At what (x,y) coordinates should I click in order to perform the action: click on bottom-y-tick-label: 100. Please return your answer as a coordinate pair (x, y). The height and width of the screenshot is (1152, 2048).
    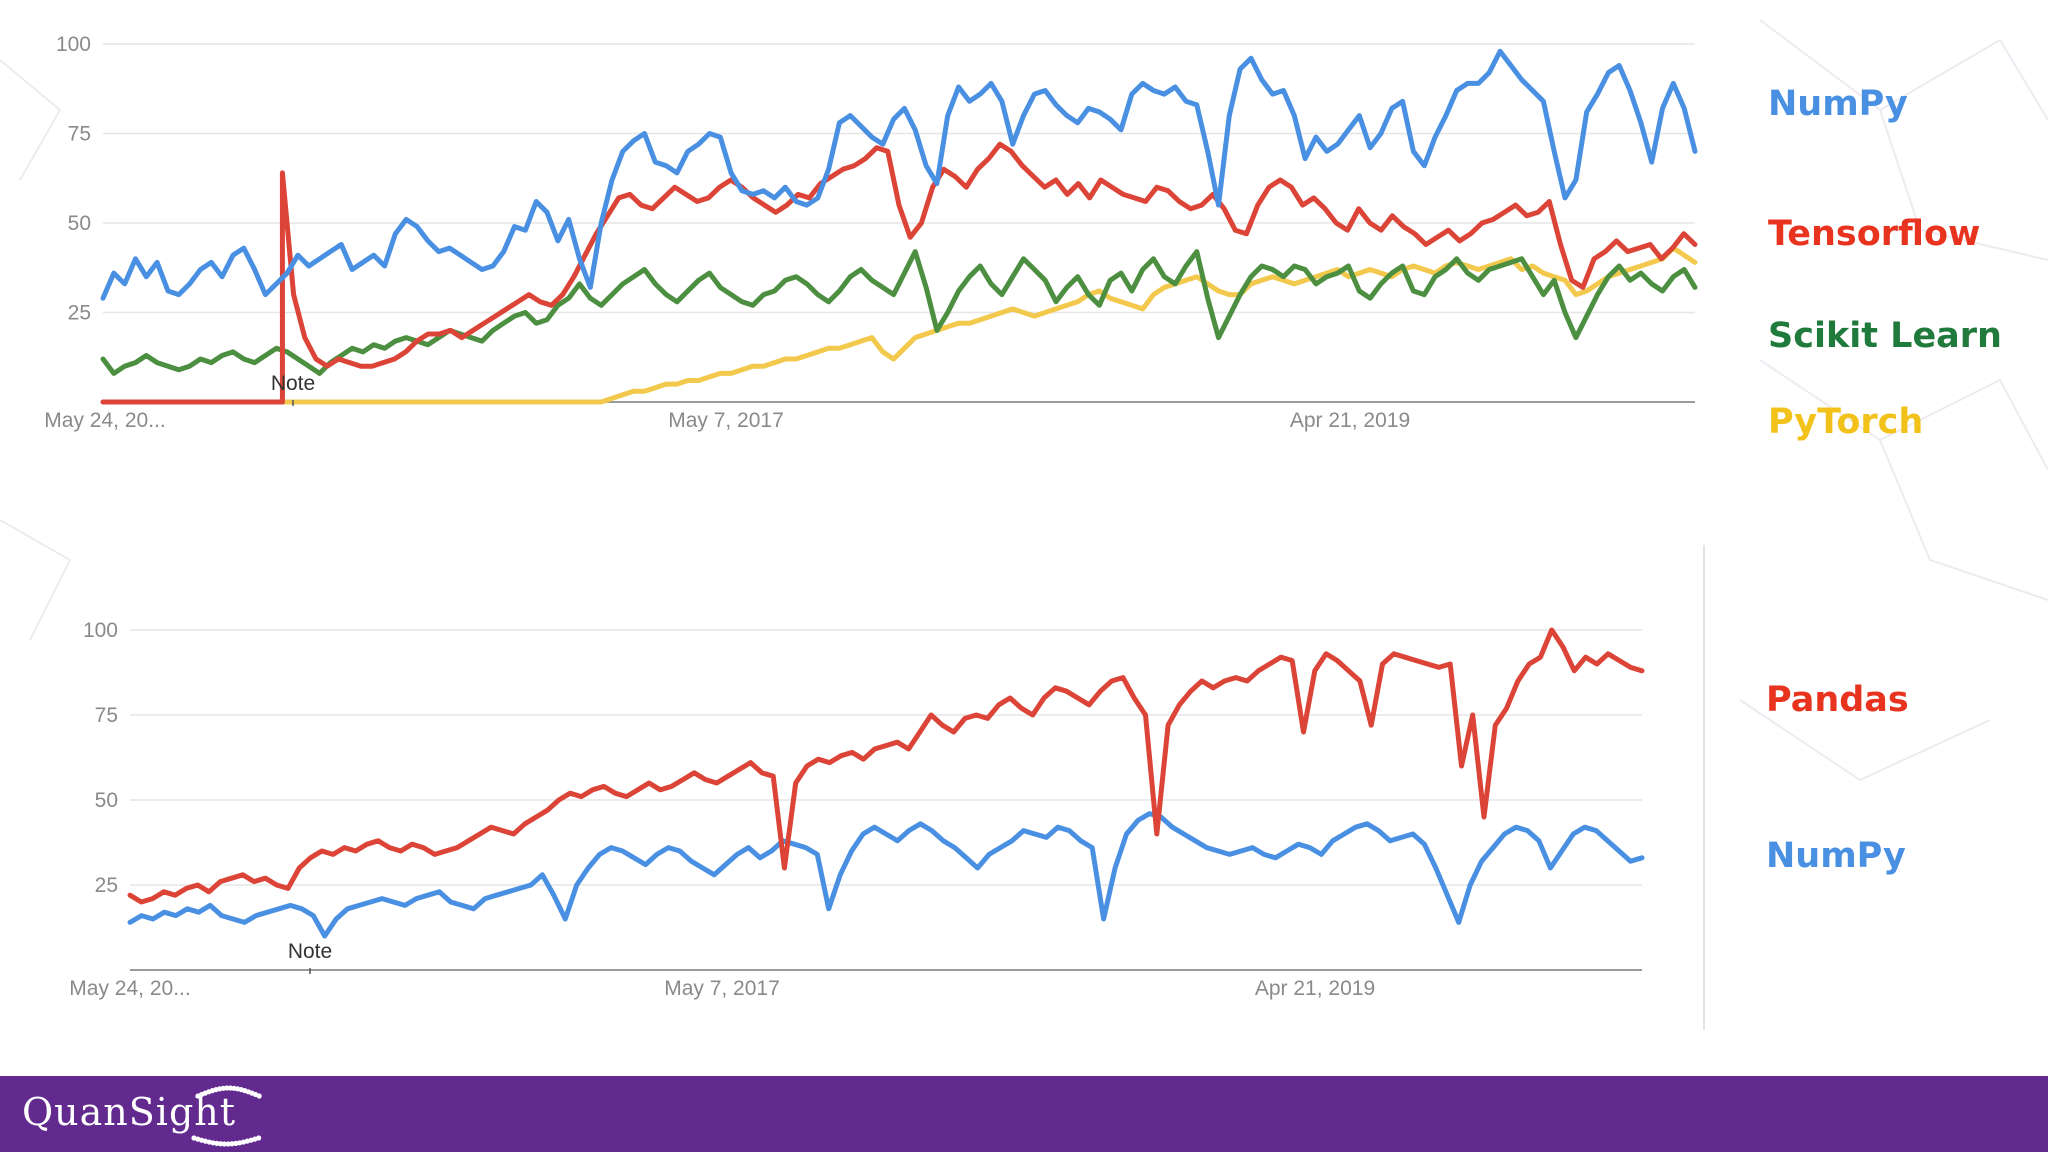
    Looking at the image, I should click on (100, 630).